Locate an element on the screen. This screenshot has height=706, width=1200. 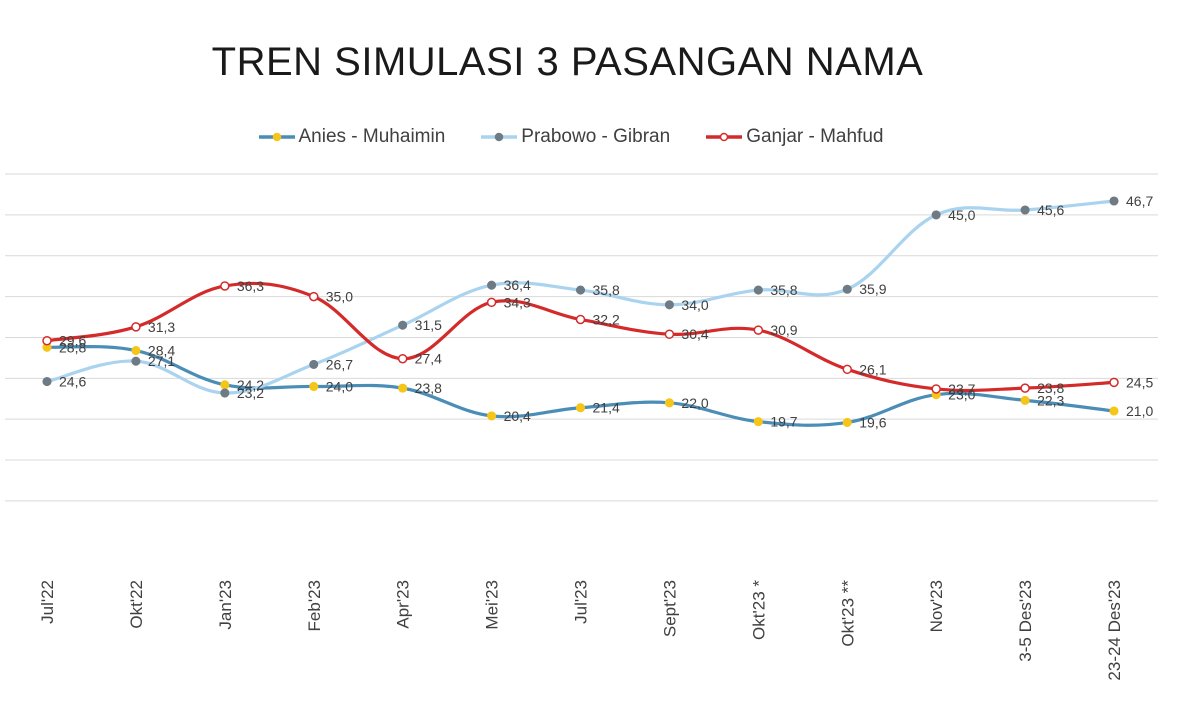
data-label: 22,0 is located at coordinates (694, 403).